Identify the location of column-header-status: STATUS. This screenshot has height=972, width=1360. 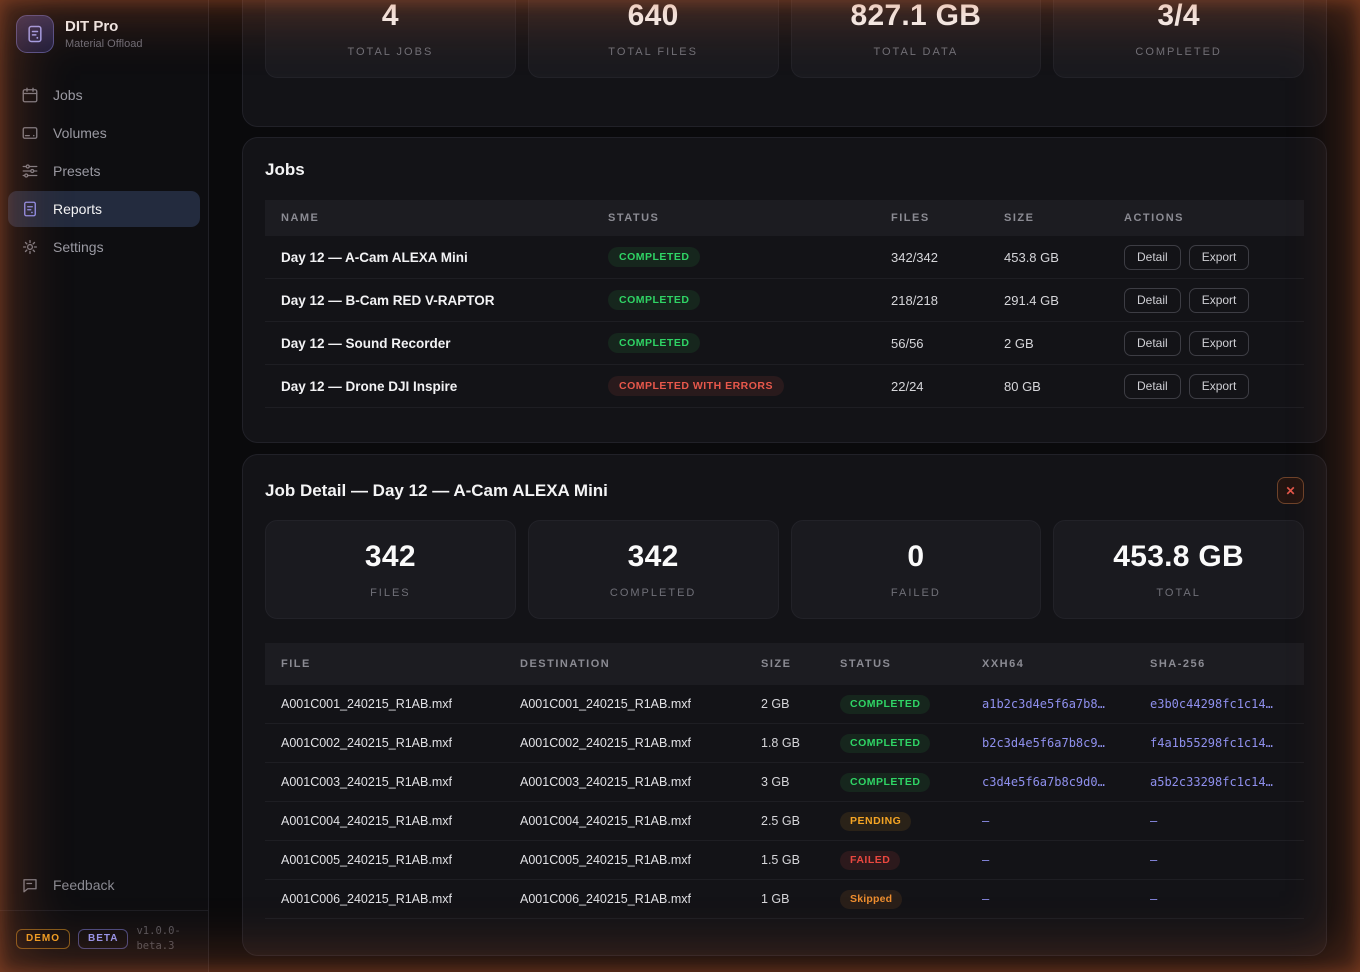
(866, 664).